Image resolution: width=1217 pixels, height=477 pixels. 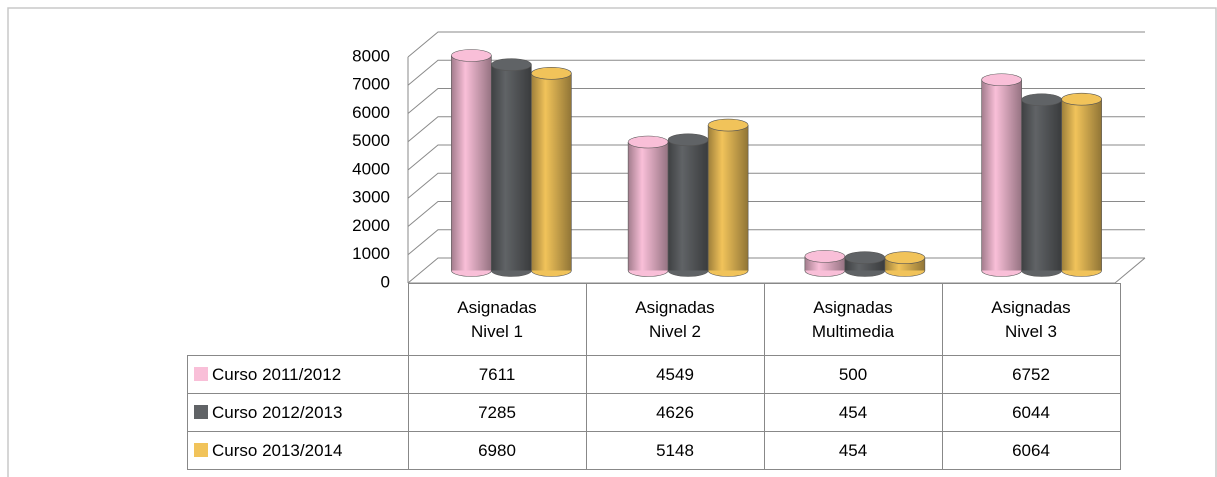 I want to click on y-tick-label: 1000, so click(x=371, y=253).